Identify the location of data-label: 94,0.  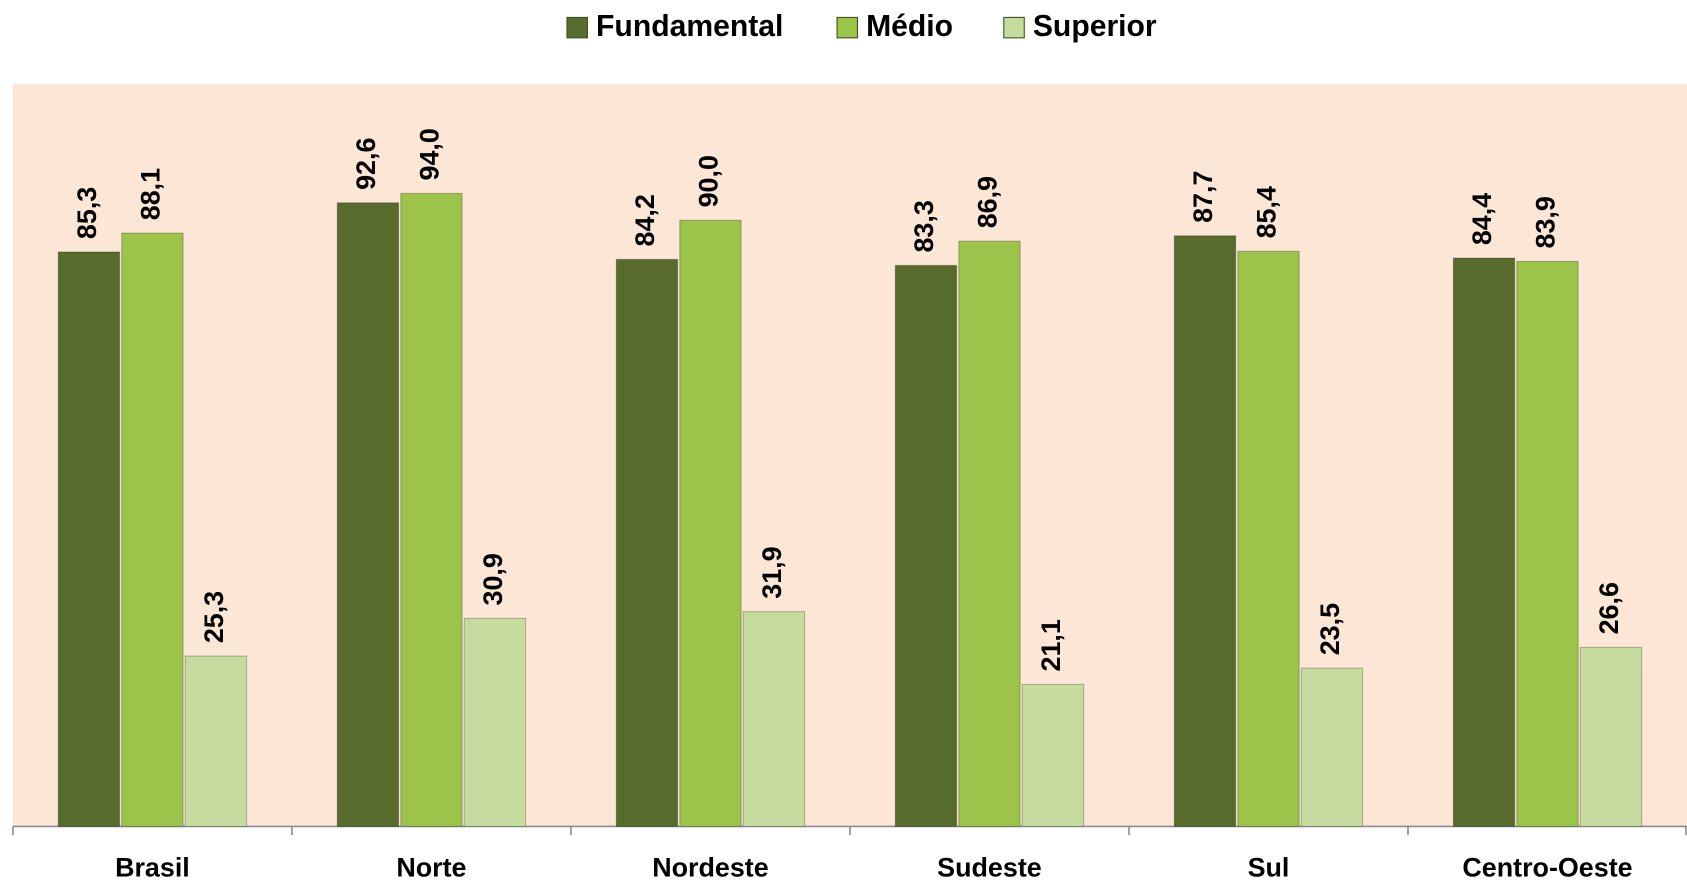
(430, 154).